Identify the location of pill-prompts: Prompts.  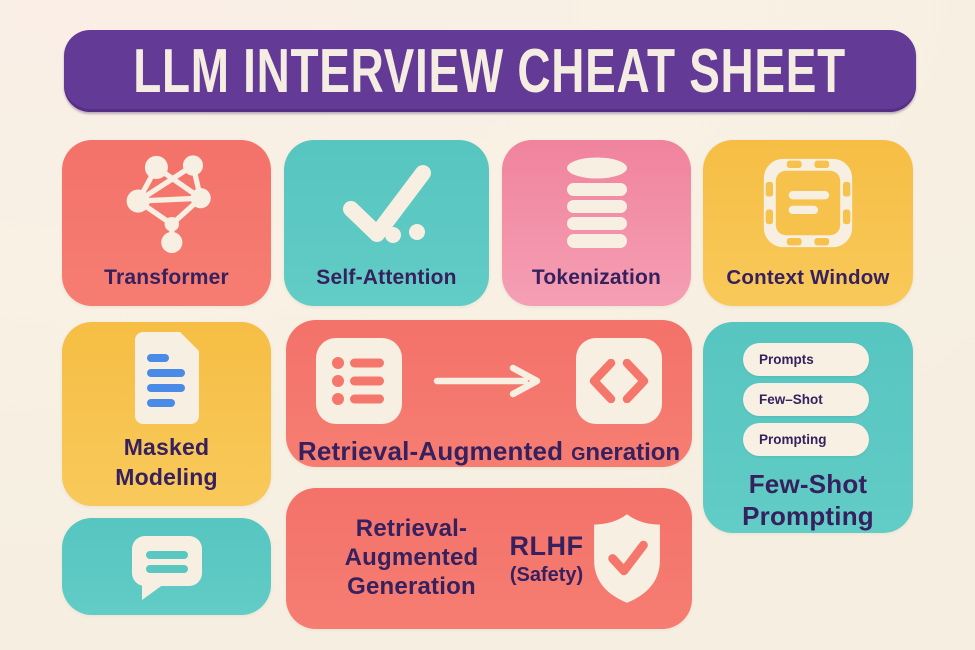
(806, 359).